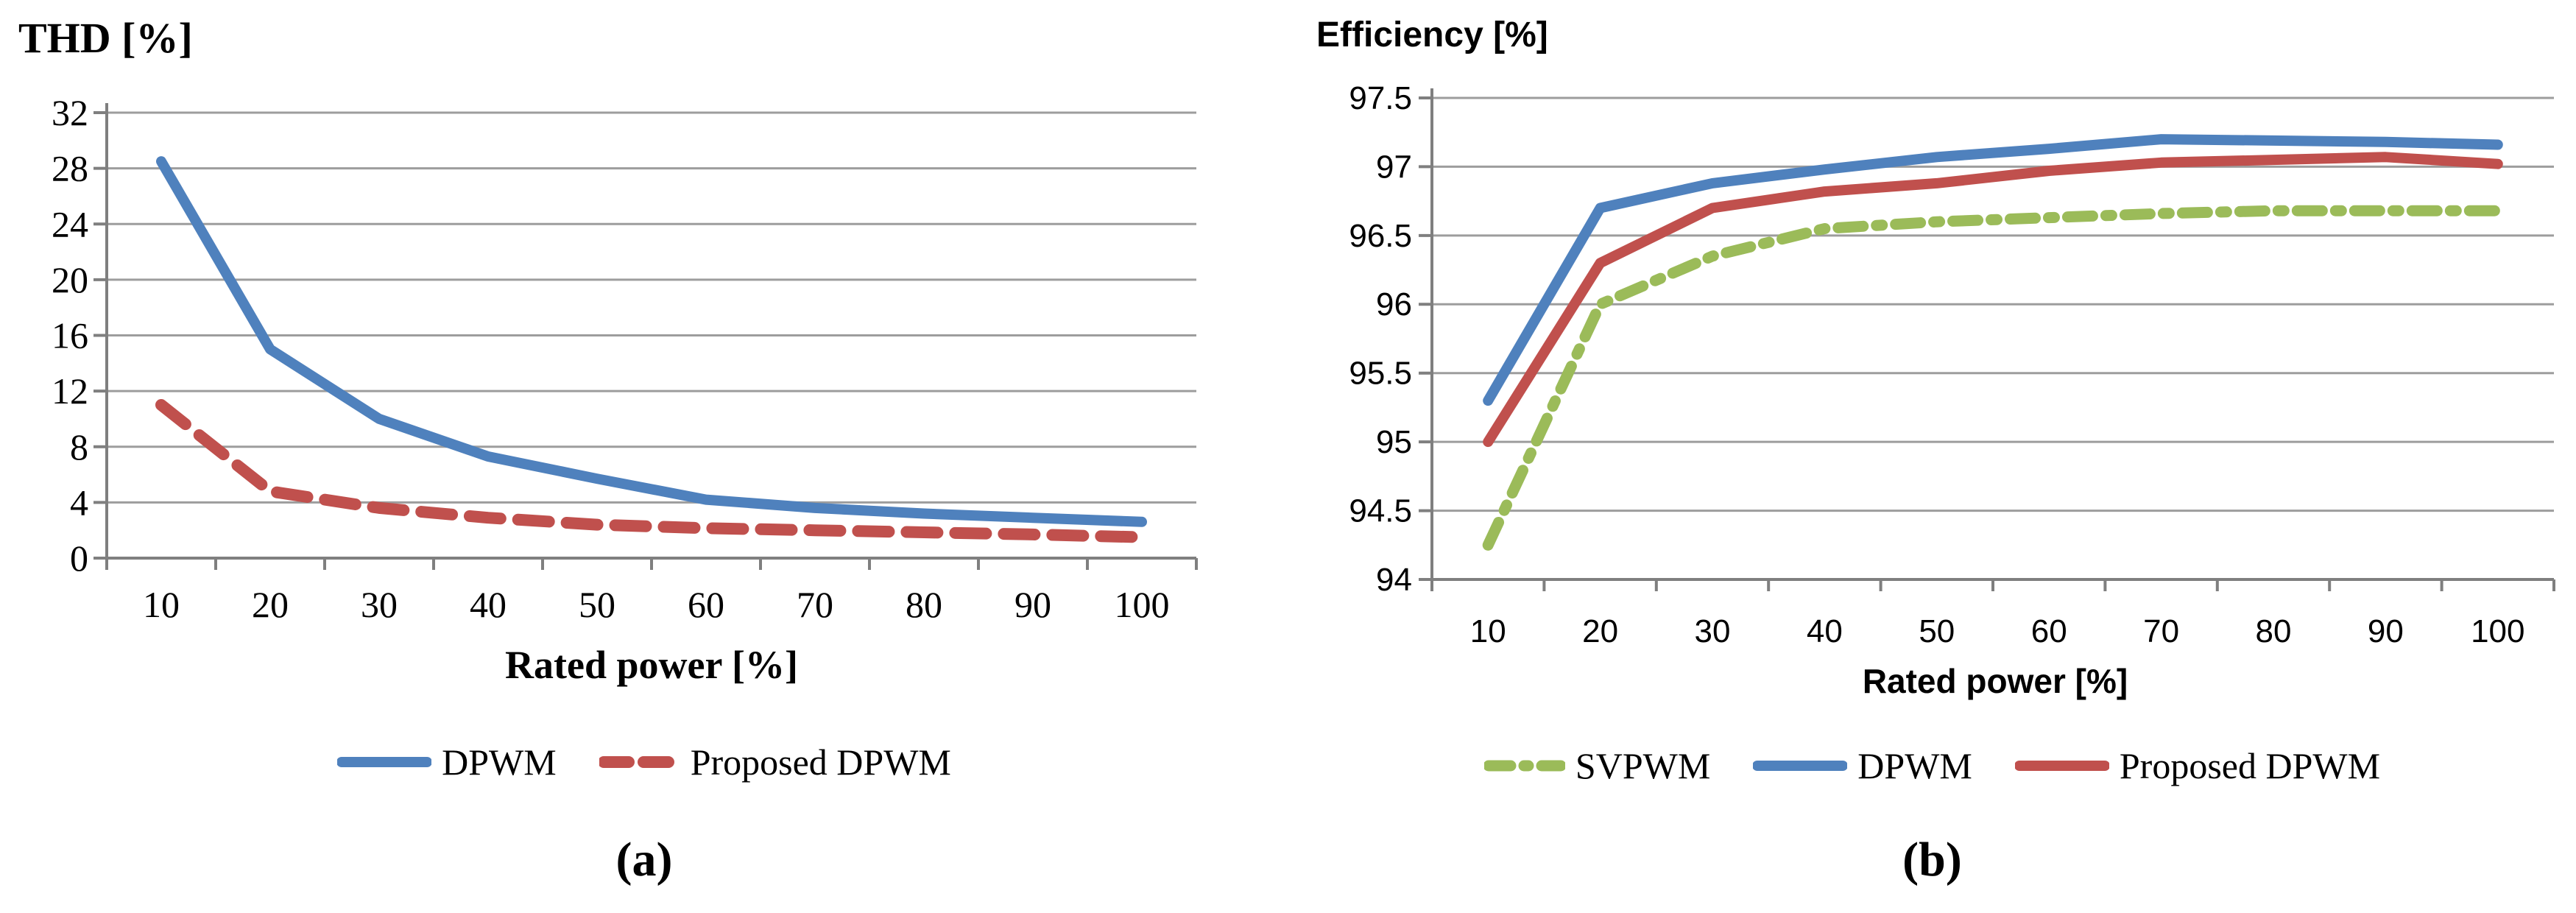 The width and height of the screenshot is (2576, 913). What do you see at coordinates (1932, 859) in the screenshot?
I see `caption-b: (b)` at bounding box center [1932, 859].